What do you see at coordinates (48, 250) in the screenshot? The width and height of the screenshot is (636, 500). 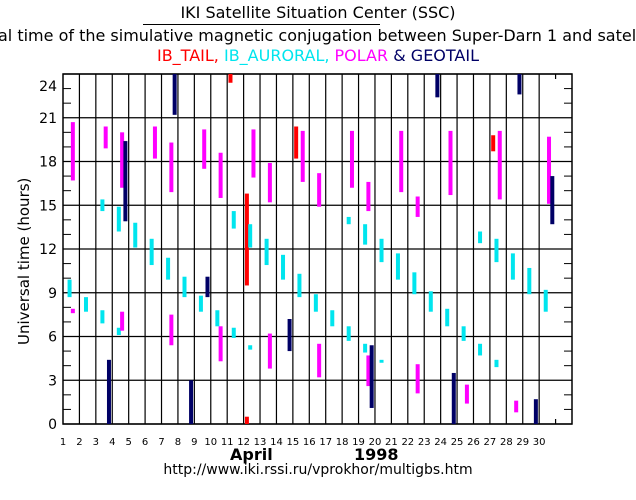 I see `y-tick-label: 12` at bounding box center [48, 250].